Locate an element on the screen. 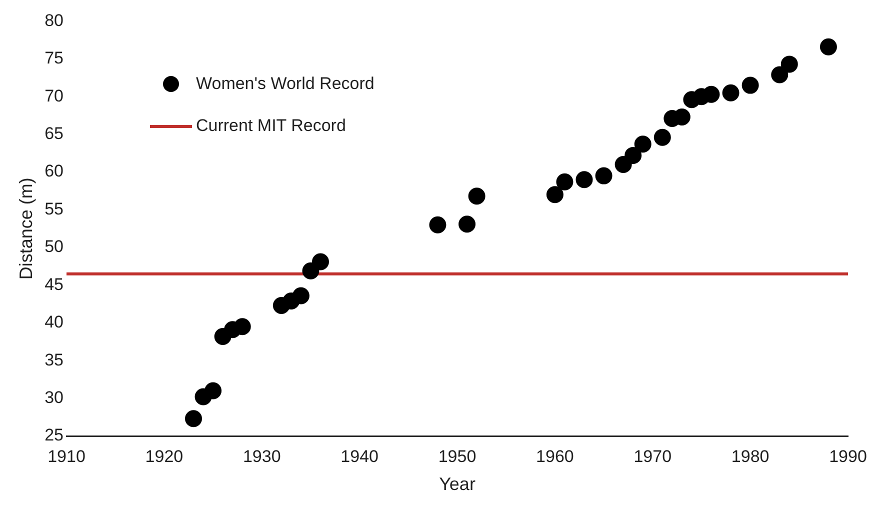 This screenshot has height=508, width=878. y-tick-label: 40 is located at coordinates (54, 322).